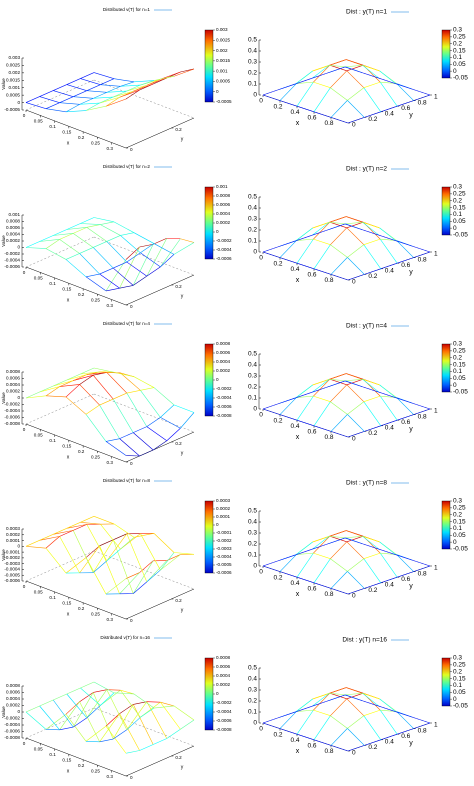 Image resolution: width=474 pixels, height=786 pixels. I want to click on colorbar-tick-label: 0.2, so click(457, 357).